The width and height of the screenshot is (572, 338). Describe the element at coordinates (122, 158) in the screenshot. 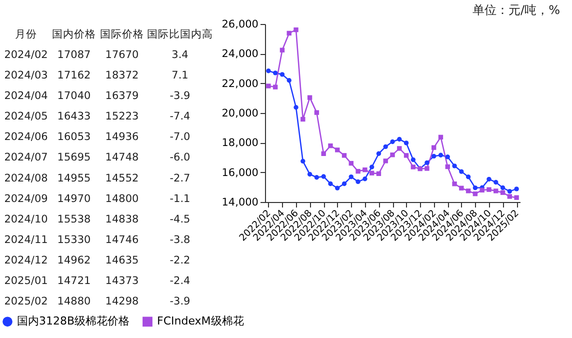

I see `text: 14748` at that location.